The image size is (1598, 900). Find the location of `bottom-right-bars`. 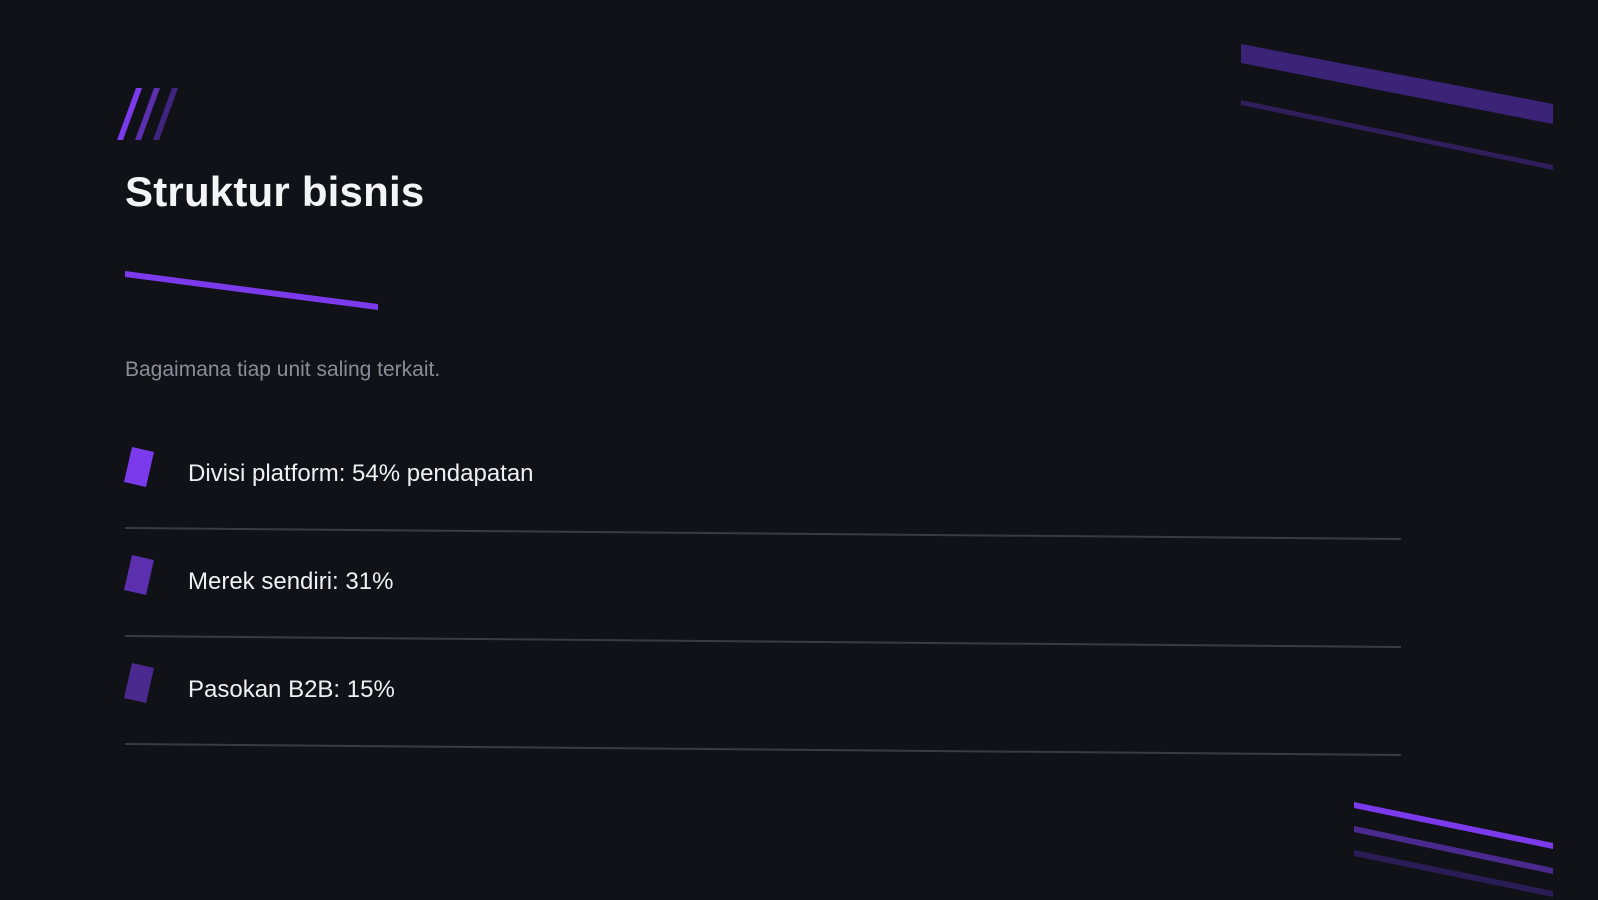

bottom-right-bars is located at coordinates (1453, 849).